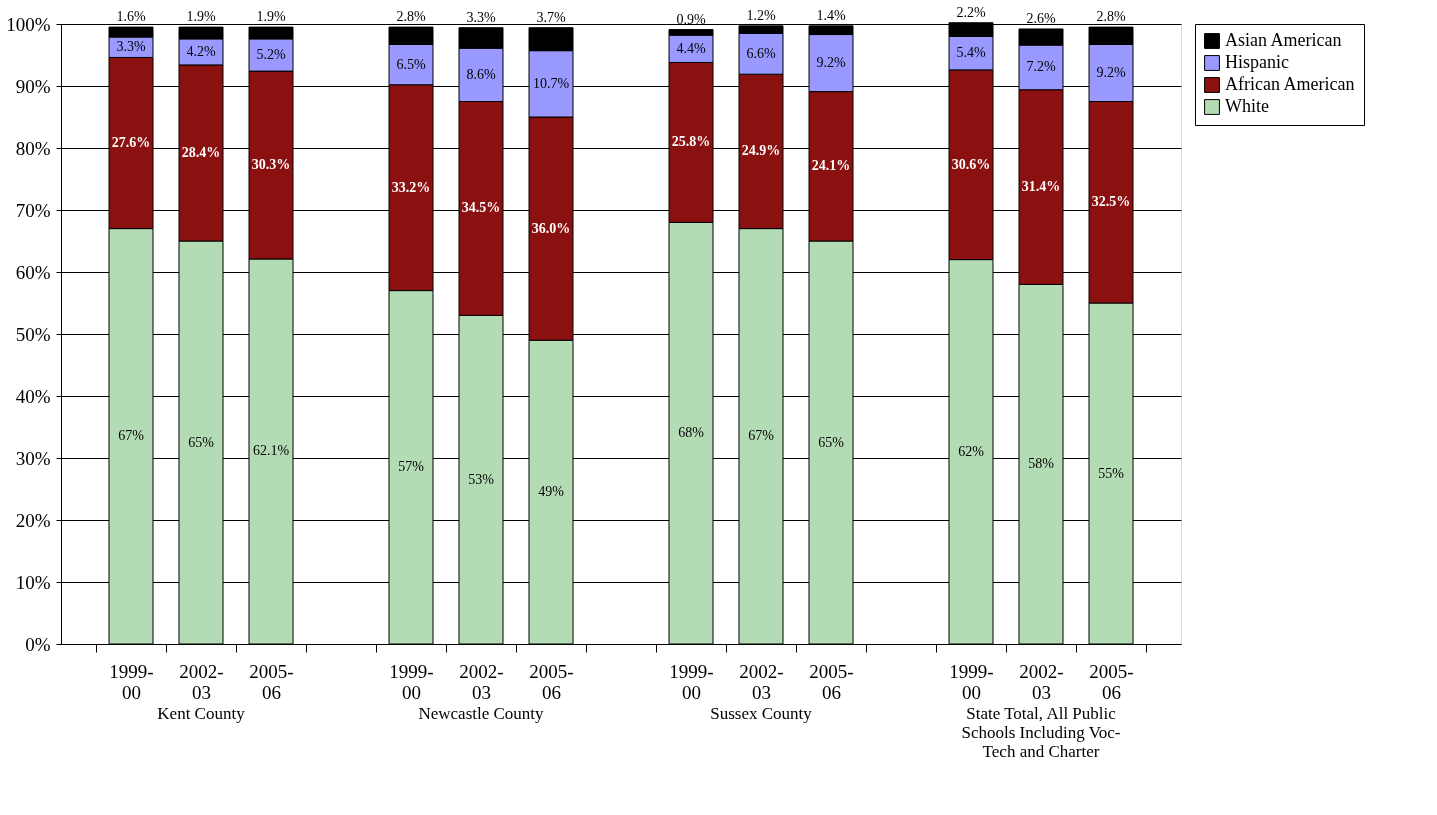 This screenshot has height=815, width=1437. I want to click on data-label: 7.2%, so click(1041, 67).